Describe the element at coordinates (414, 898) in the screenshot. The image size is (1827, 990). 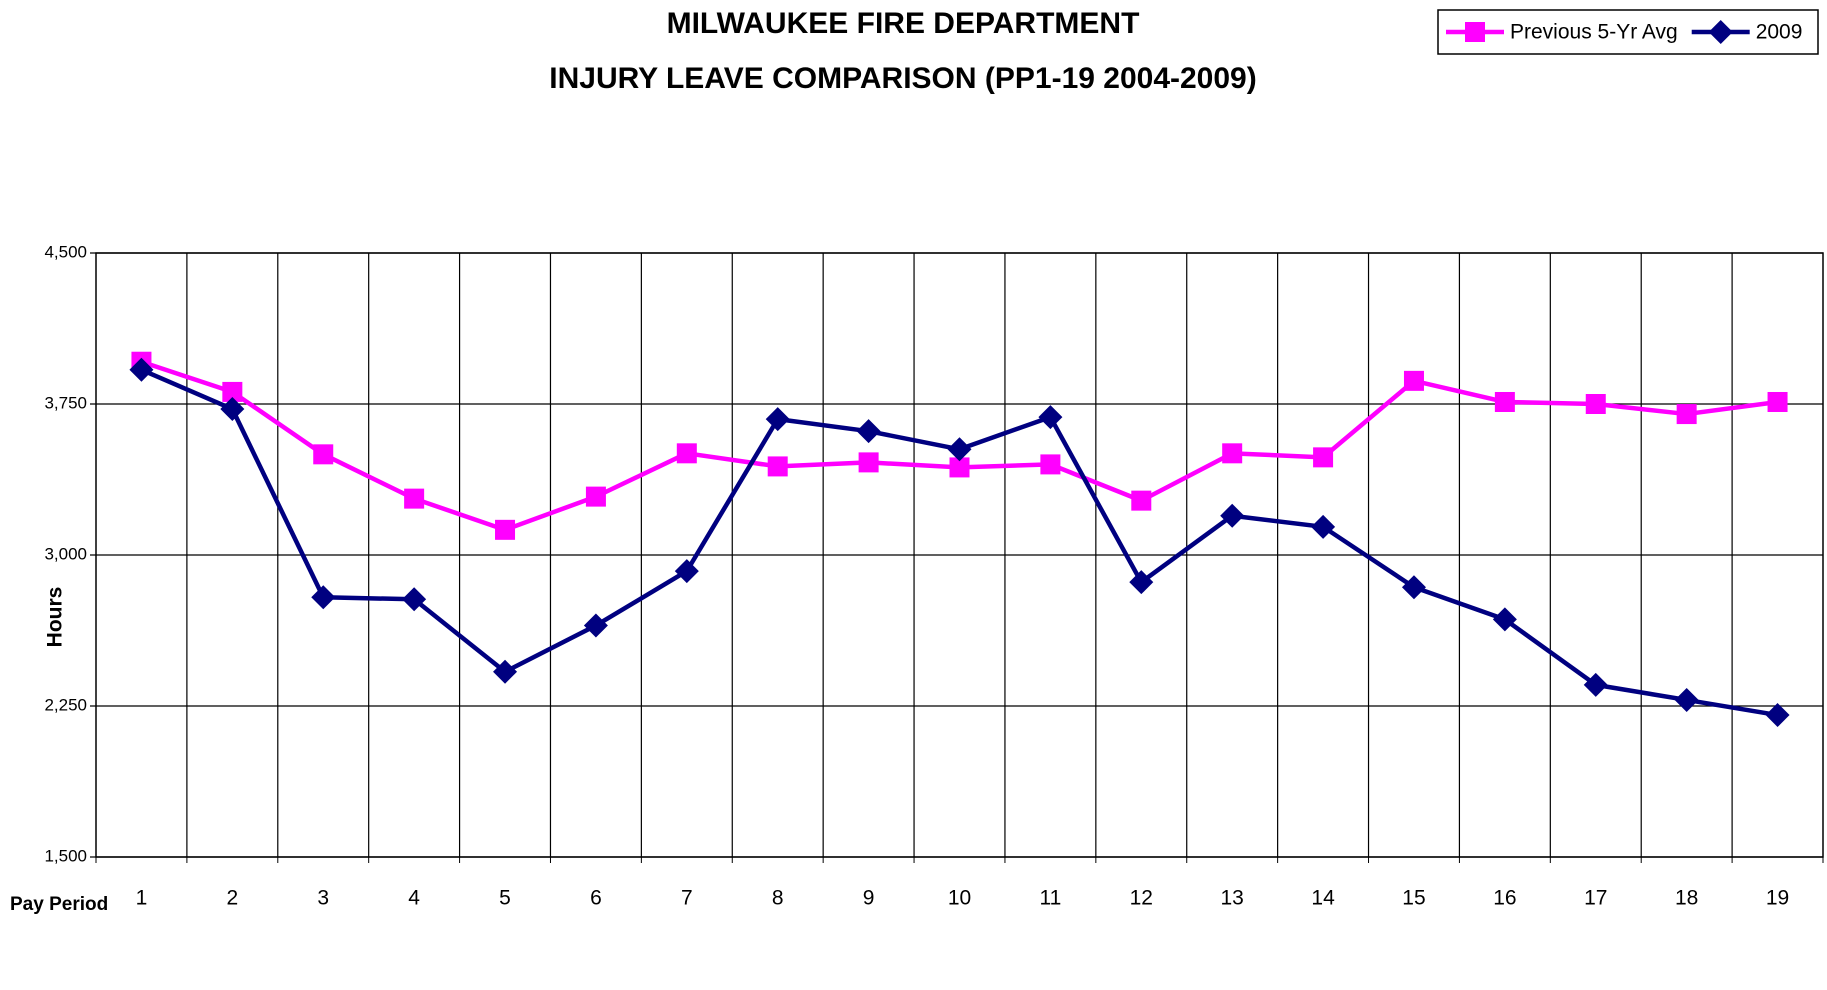
I see `x-tick-label: 4` at that location.